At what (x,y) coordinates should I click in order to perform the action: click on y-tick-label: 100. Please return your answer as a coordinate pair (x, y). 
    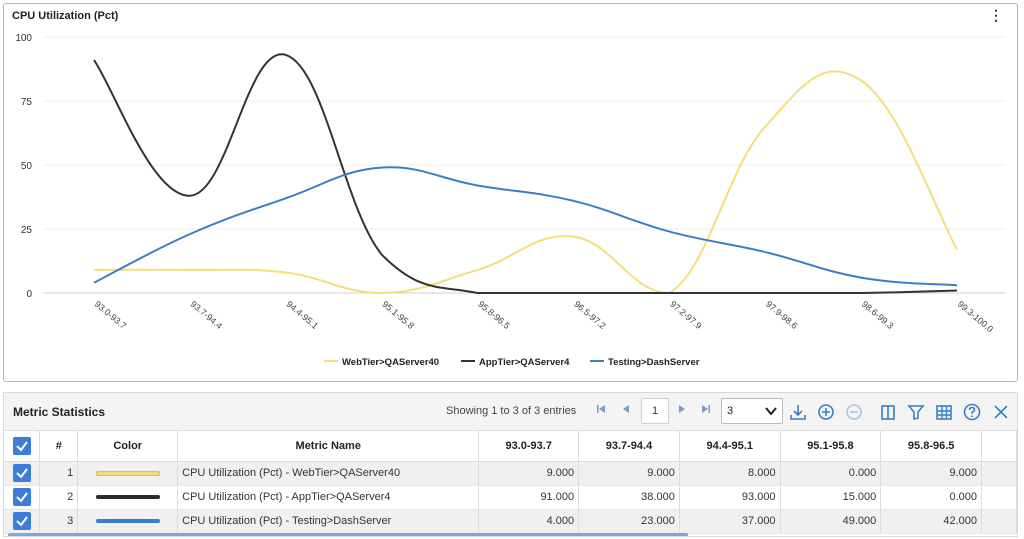
    Looking at the image, I should click on (23, 38).